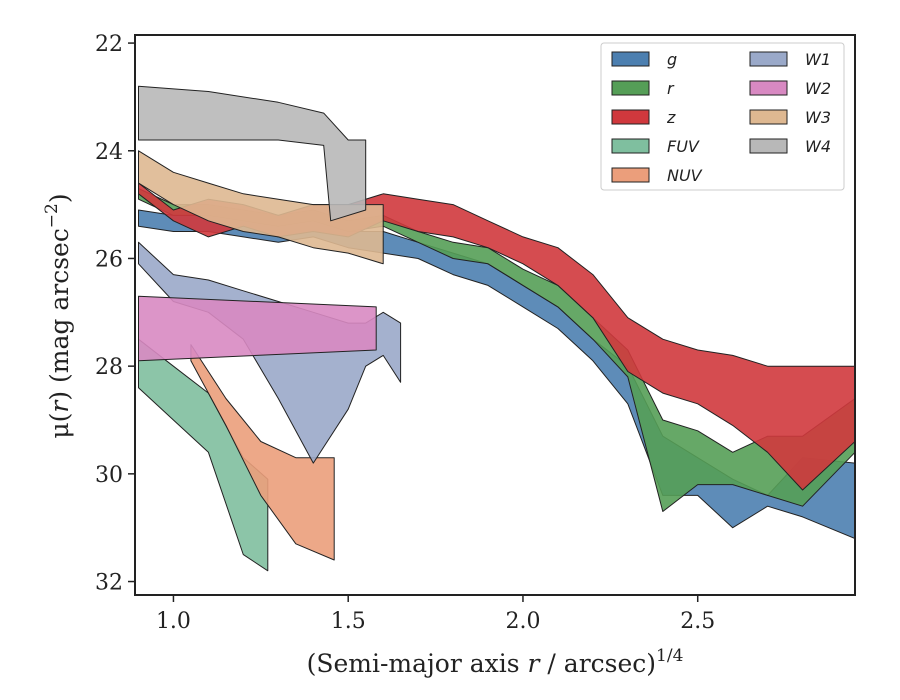 The height and width of the screenshot is (700, 900). I want to click on band-w3, so click(261, 207).